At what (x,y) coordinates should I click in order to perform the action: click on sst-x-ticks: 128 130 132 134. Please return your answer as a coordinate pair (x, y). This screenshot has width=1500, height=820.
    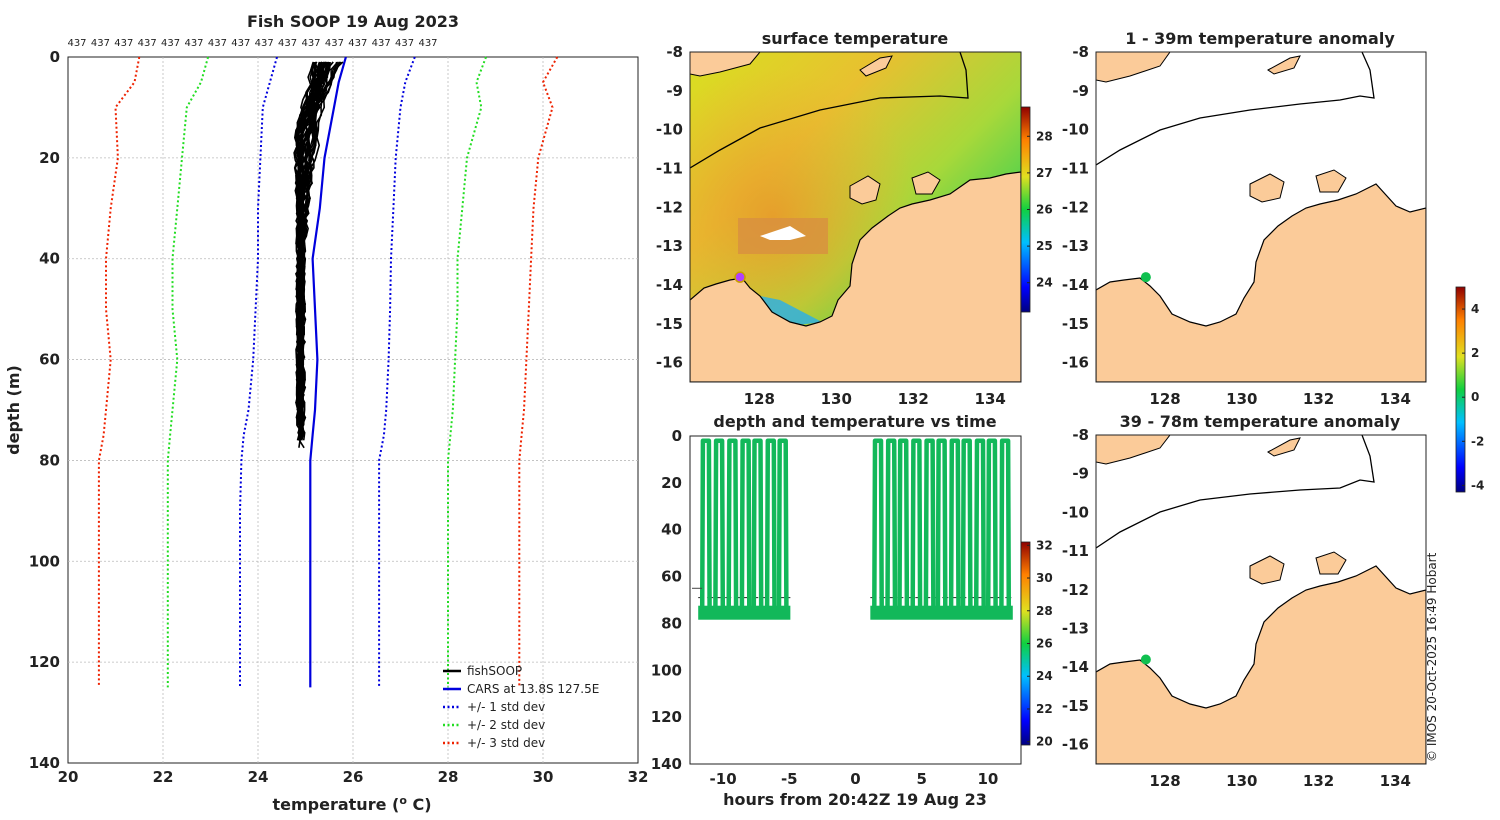
    Looking at the image, I should click on (875, 399).